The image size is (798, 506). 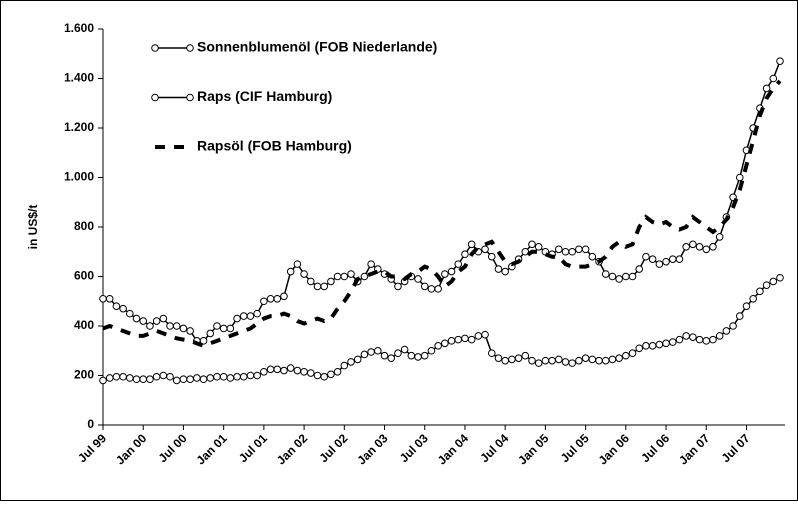 I want to click on y-tick-label: 800, so click(x=84, y=226).